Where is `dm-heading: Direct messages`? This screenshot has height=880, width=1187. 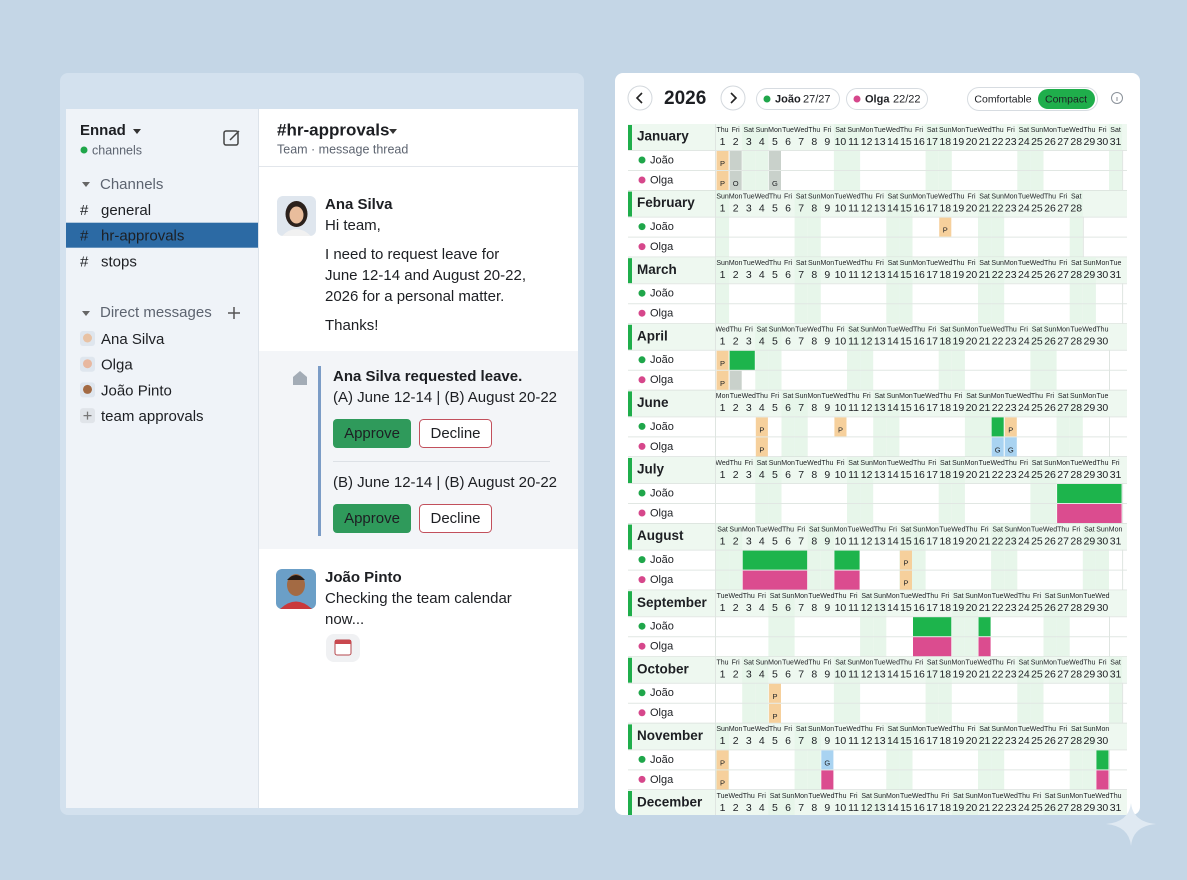 dm-heading: Direct messages is located at coordinates (156, 312).